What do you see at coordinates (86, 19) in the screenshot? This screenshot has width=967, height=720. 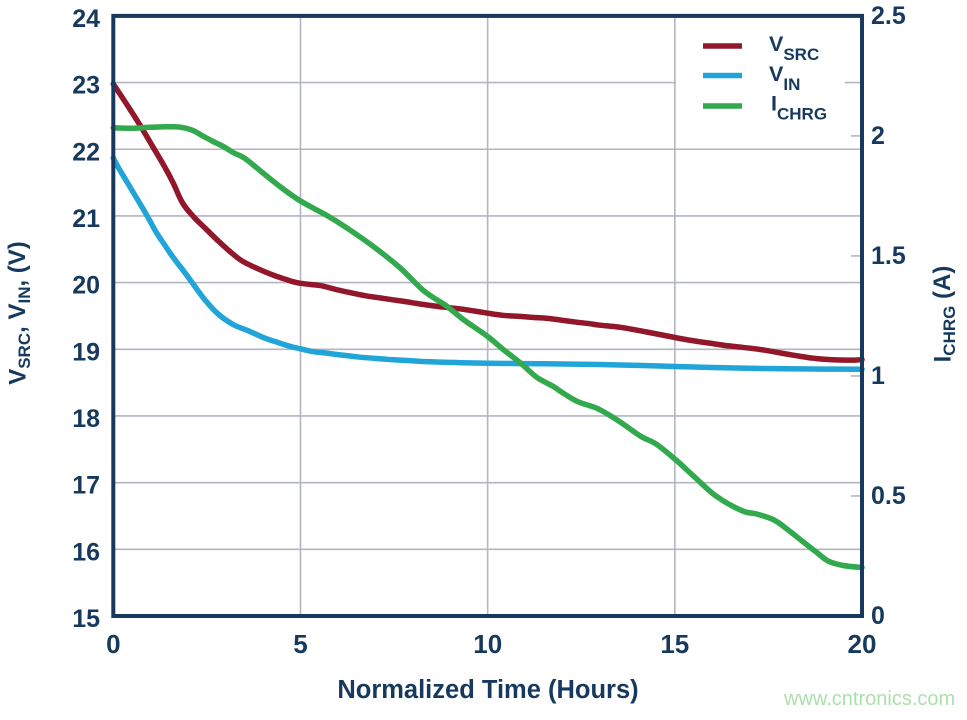 I see `svg-text: 24` at bounding box center [86, 19].